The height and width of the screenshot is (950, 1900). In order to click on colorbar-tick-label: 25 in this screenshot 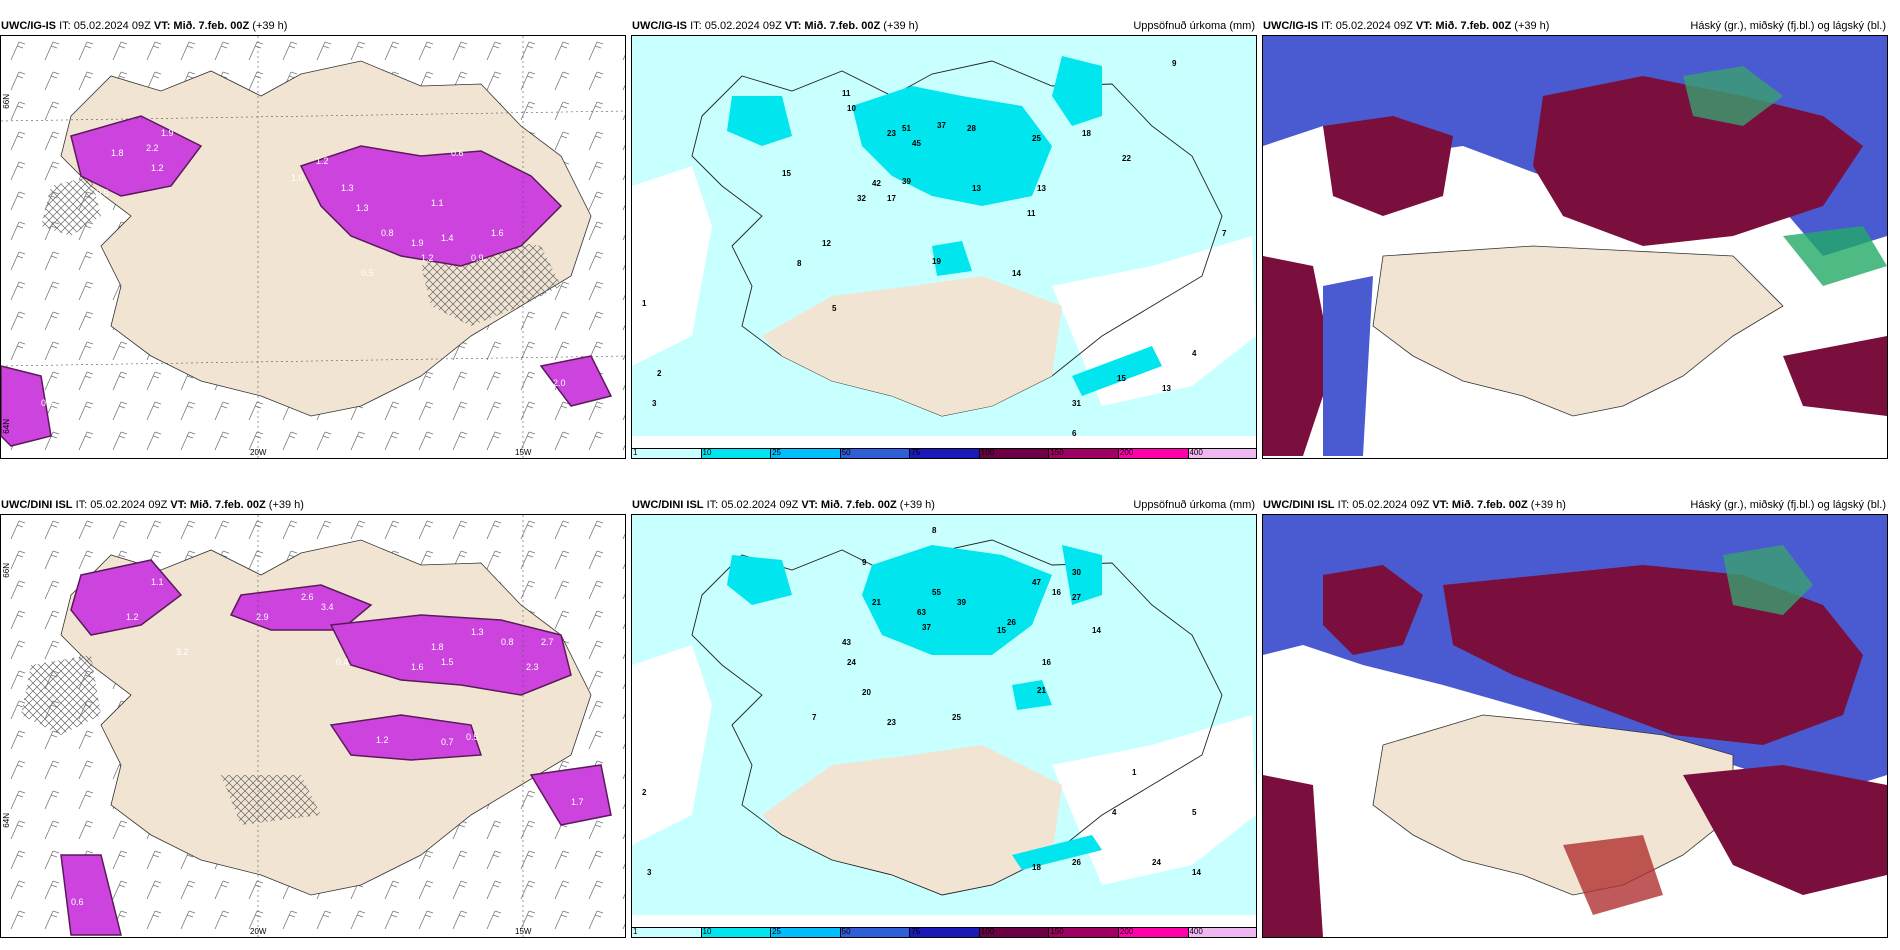, I will do `click(777, 452)`.